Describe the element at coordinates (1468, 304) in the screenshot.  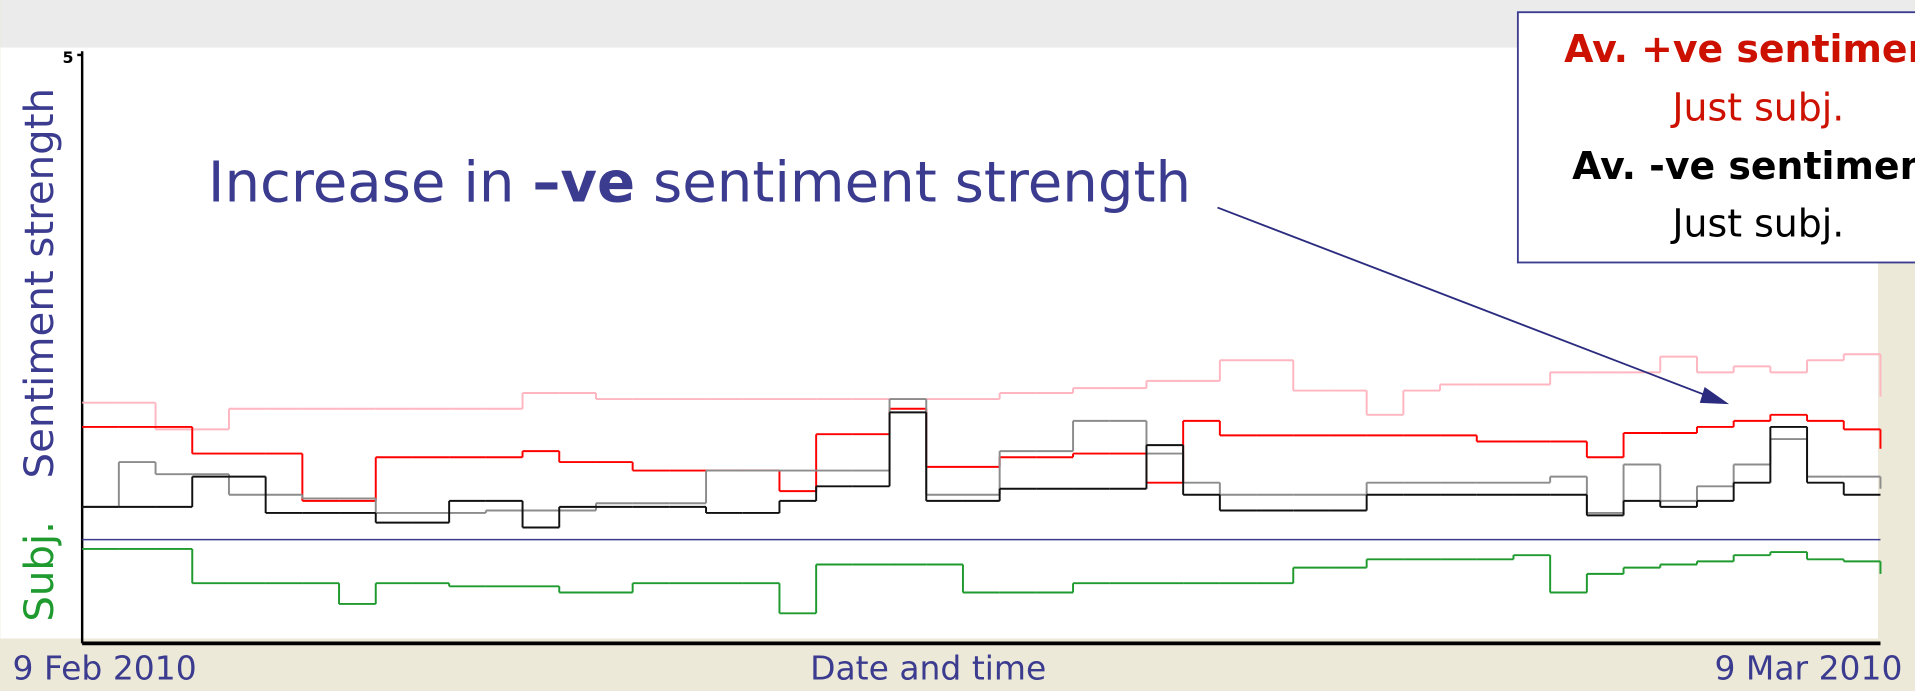
I see `annotation-arrow` at that location.